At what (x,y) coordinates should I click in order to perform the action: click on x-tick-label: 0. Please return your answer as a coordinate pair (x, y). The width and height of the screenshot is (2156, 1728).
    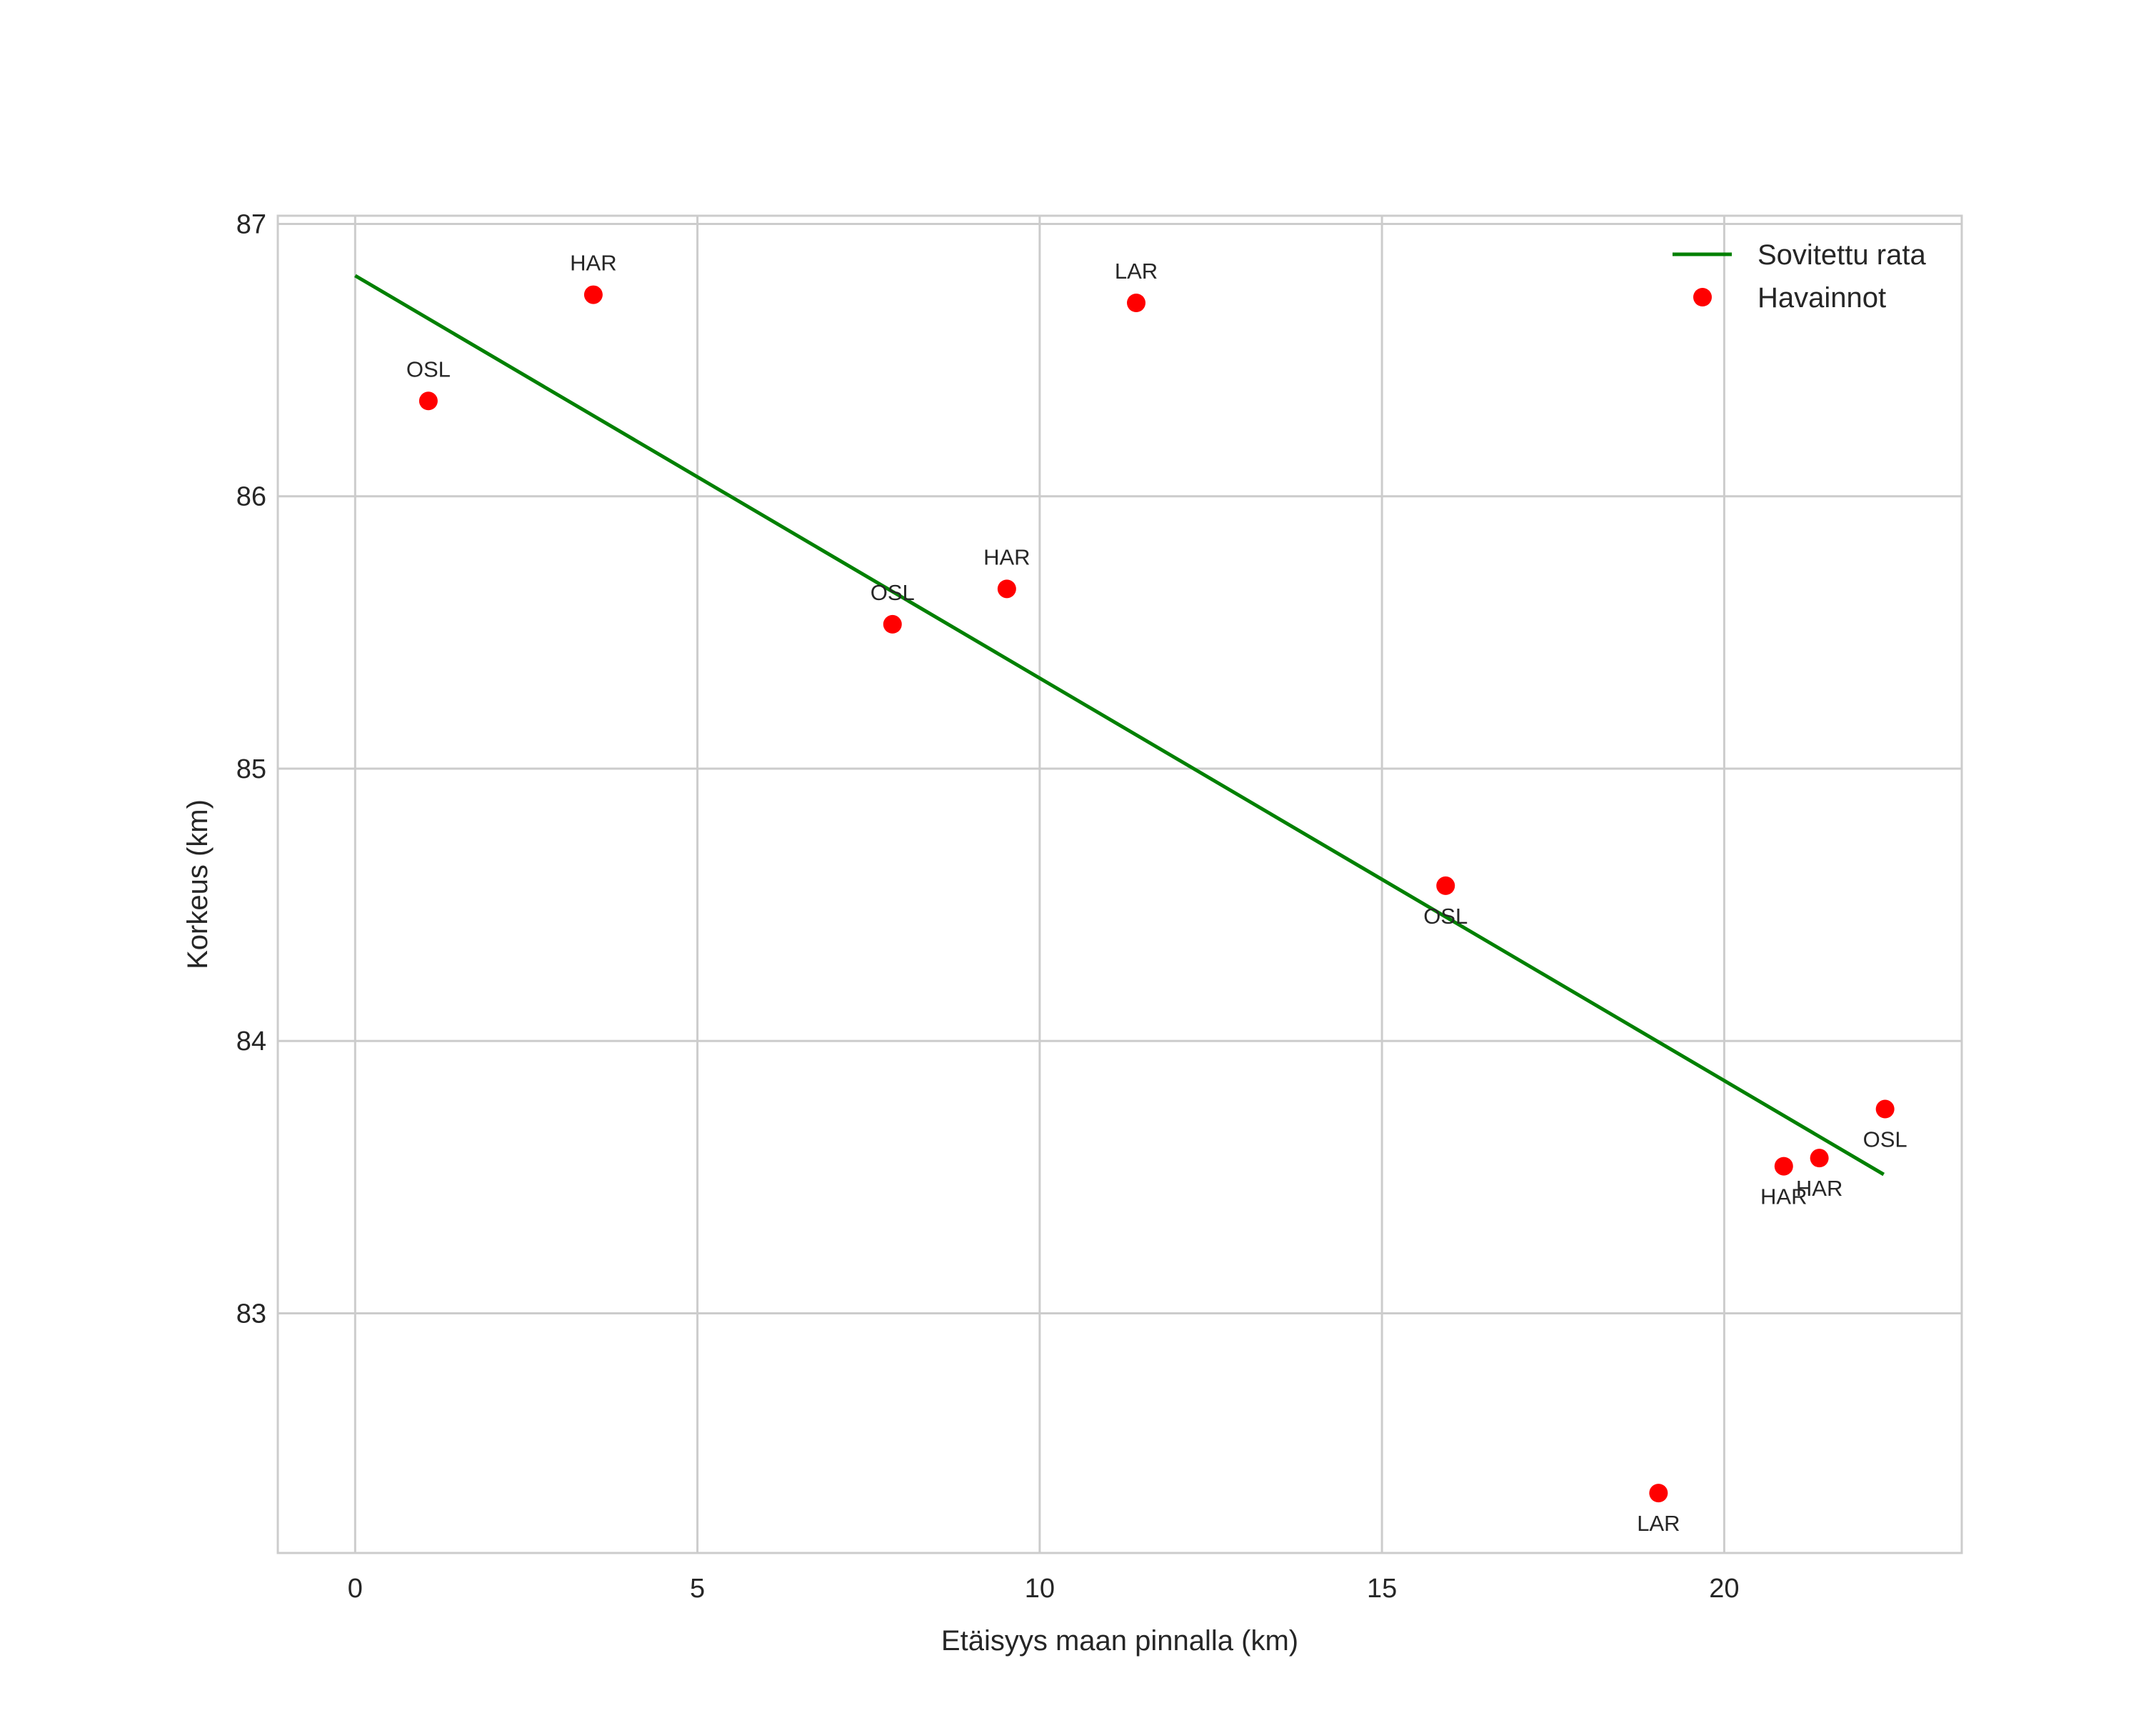
    Looking at the image, I should click on (356, 1589).